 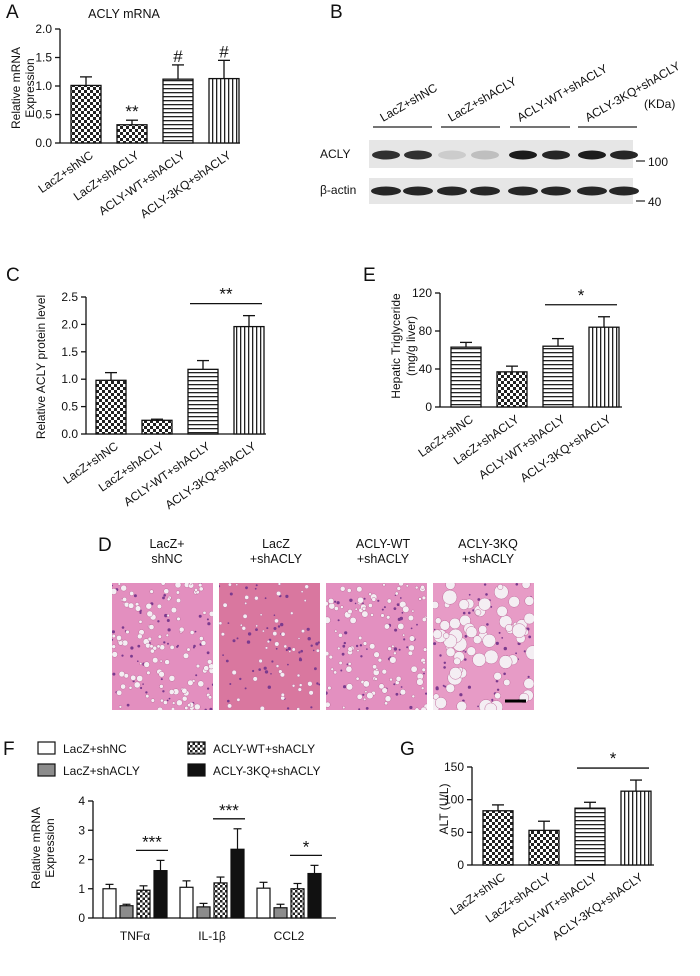 What do you see at coordinates (269, 646) in the screenshot?
I see `histology-image-lacz-shacly` at bounding box center [269, 646].